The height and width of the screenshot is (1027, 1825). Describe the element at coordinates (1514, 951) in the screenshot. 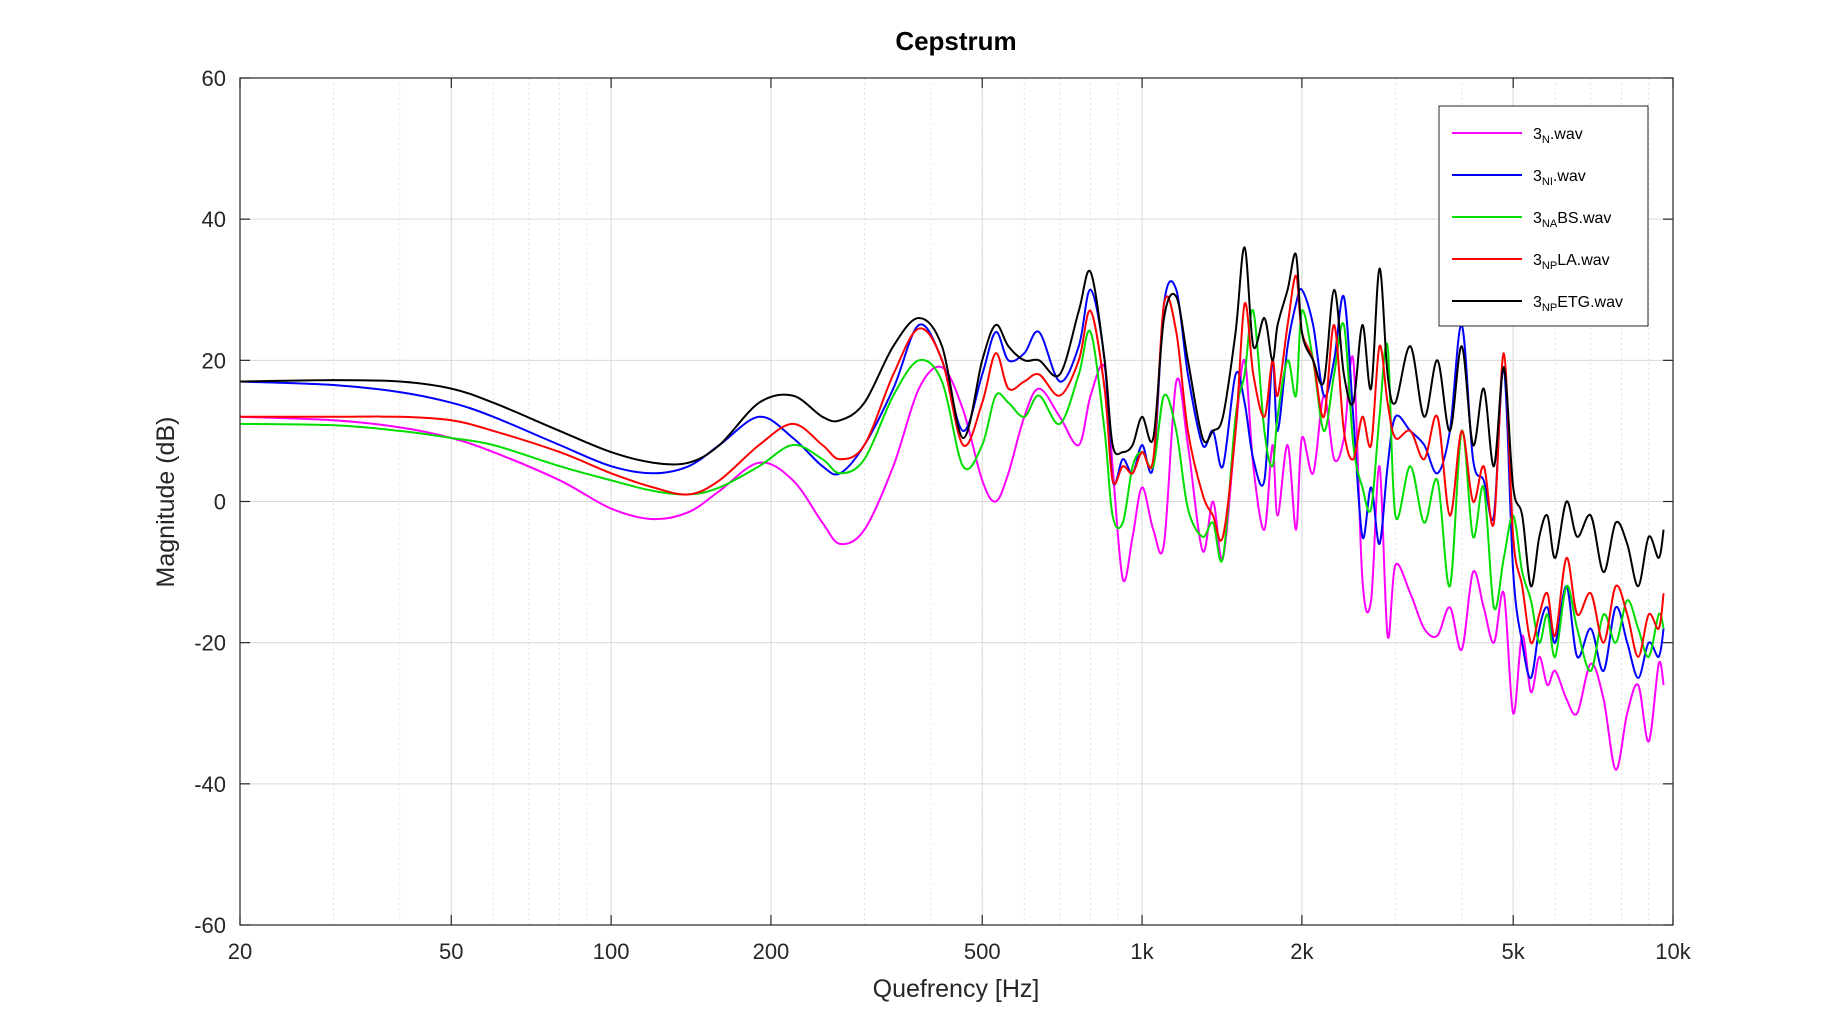

I see `x-tick-label: 5k` at that location.